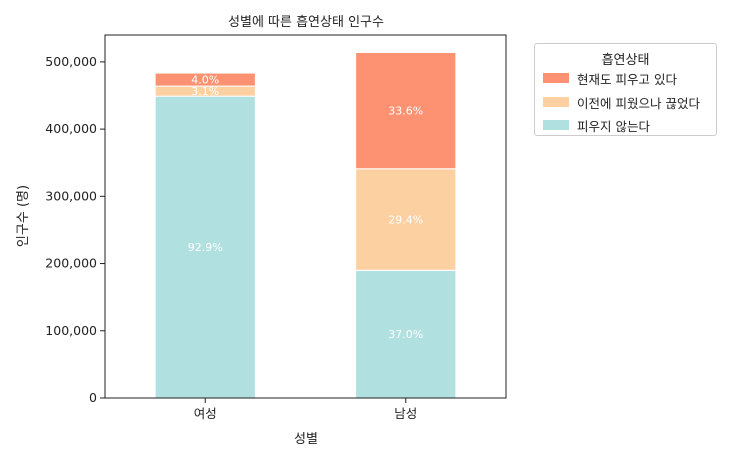 The width and height of the screenshot is (743, 464). What do you see at coordinates (205, 91) in the screenshot?
I see `bar-data-label: 3.1%` at bounding box center [205, 91].